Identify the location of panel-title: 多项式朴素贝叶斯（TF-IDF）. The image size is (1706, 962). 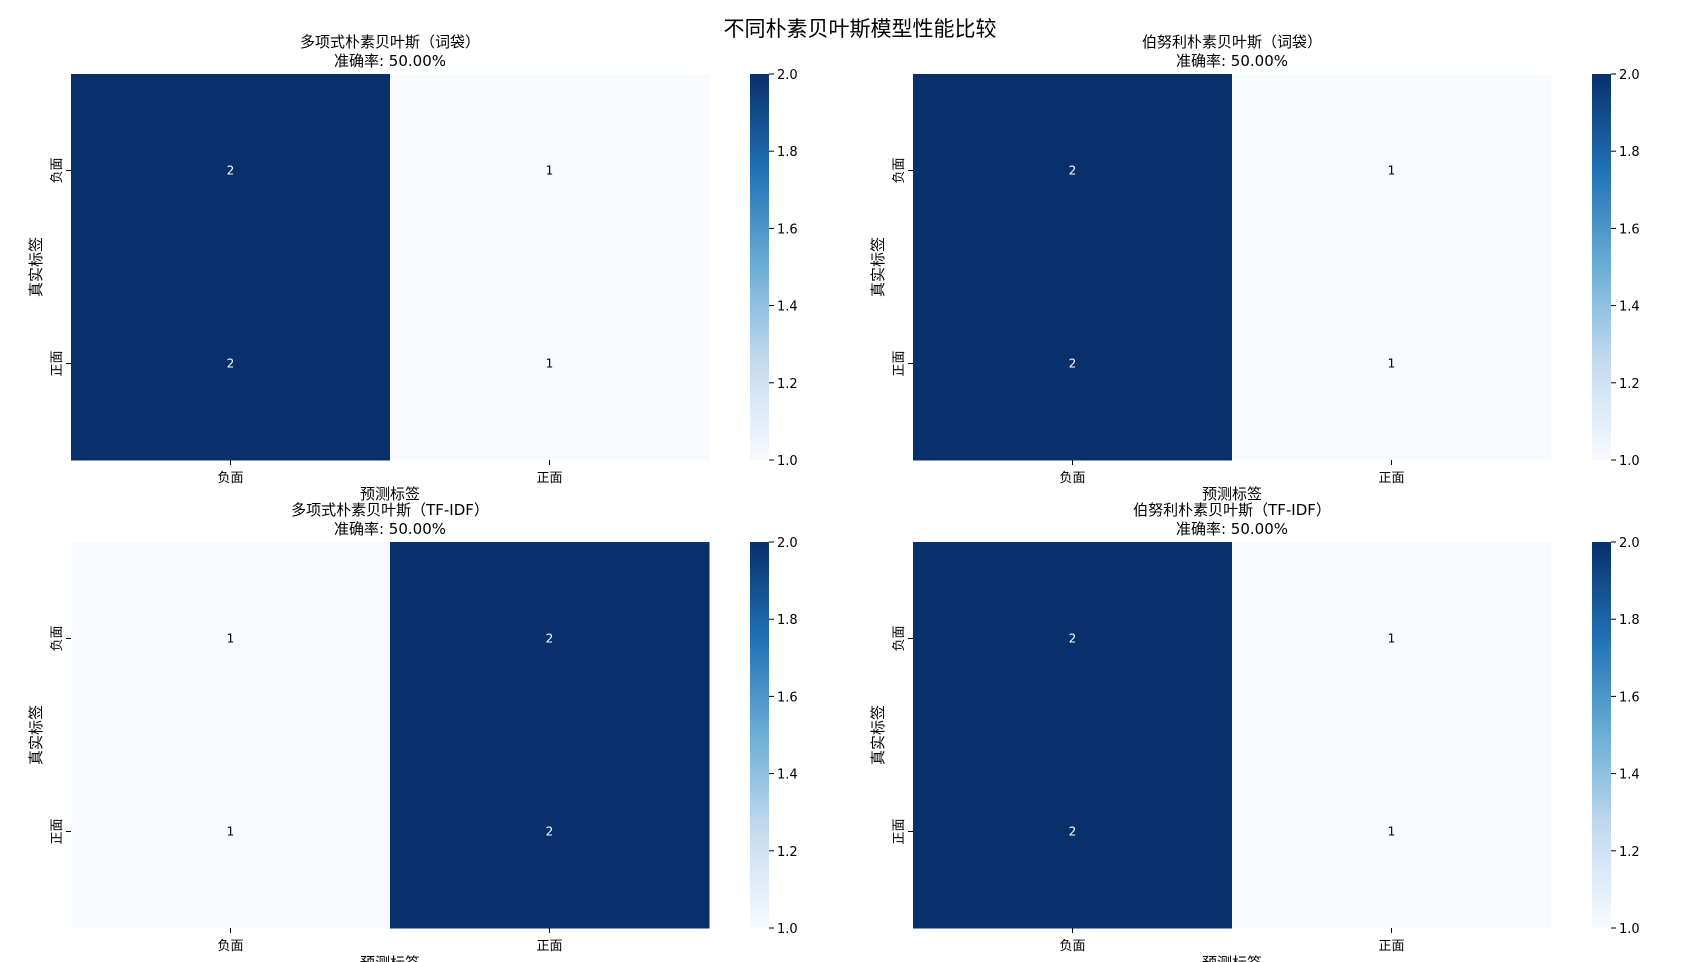
(390, 510).